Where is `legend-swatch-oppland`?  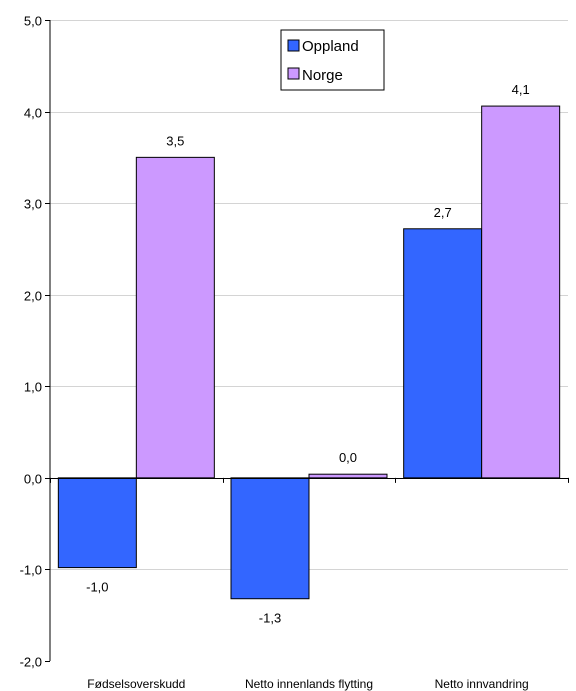 legend-swatch-oppland is located at coordinates (293, 45).